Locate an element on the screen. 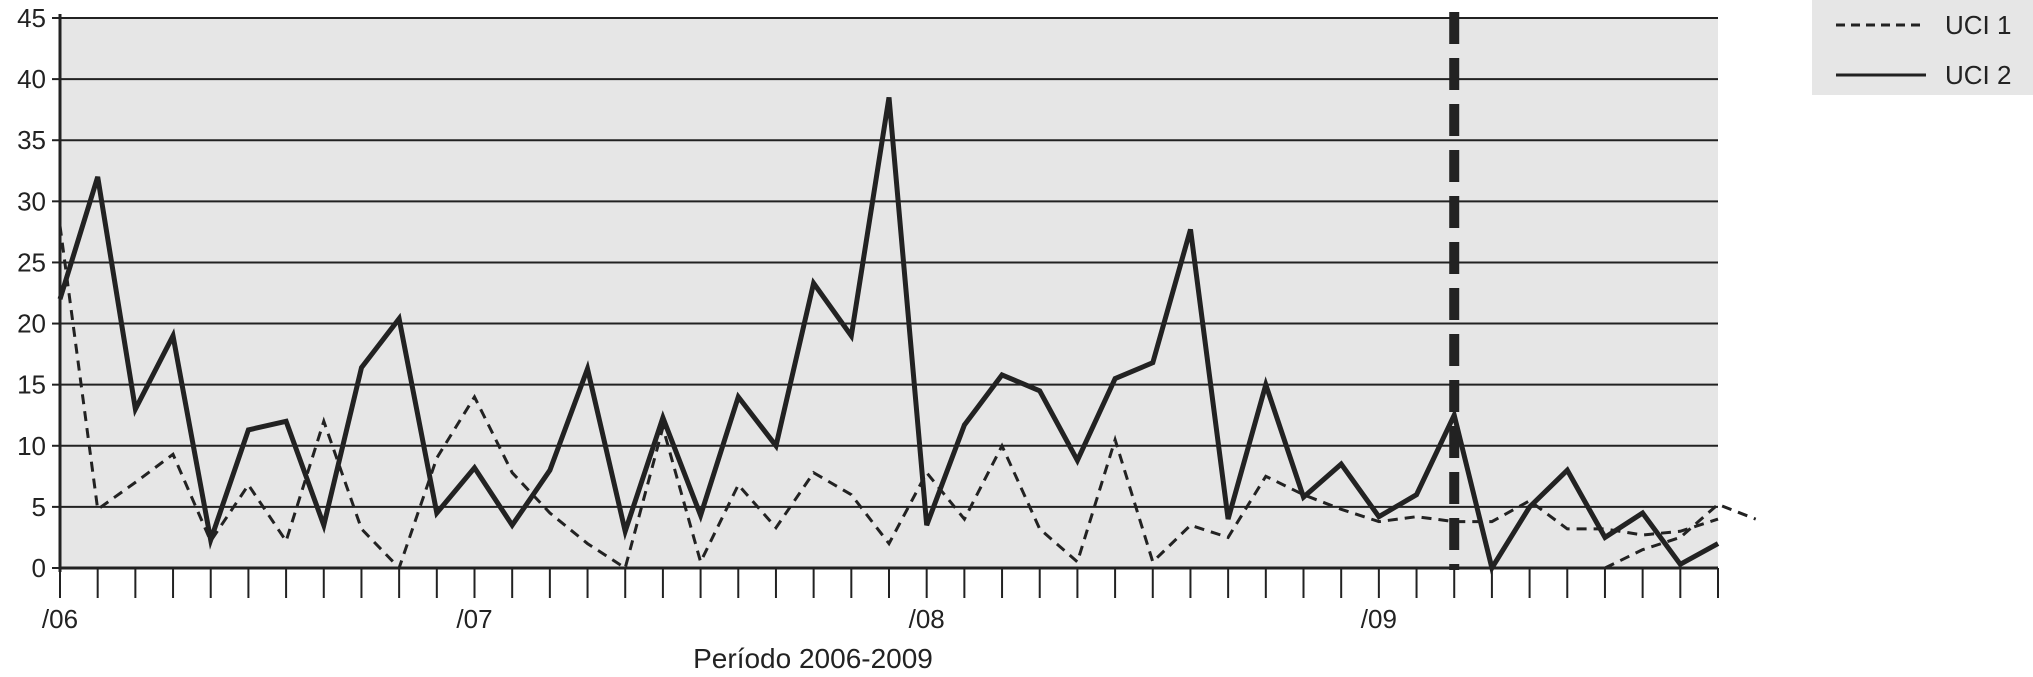 This screenshot has width=2033, height=677. legend: UCI 1 UCI 2 is located at coordinates (1922, 47).